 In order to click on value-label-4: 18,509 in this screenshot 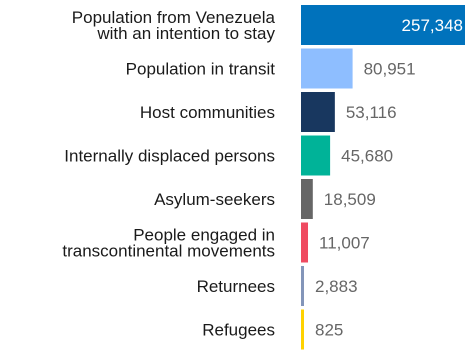, I will do `click(350, 199)`.